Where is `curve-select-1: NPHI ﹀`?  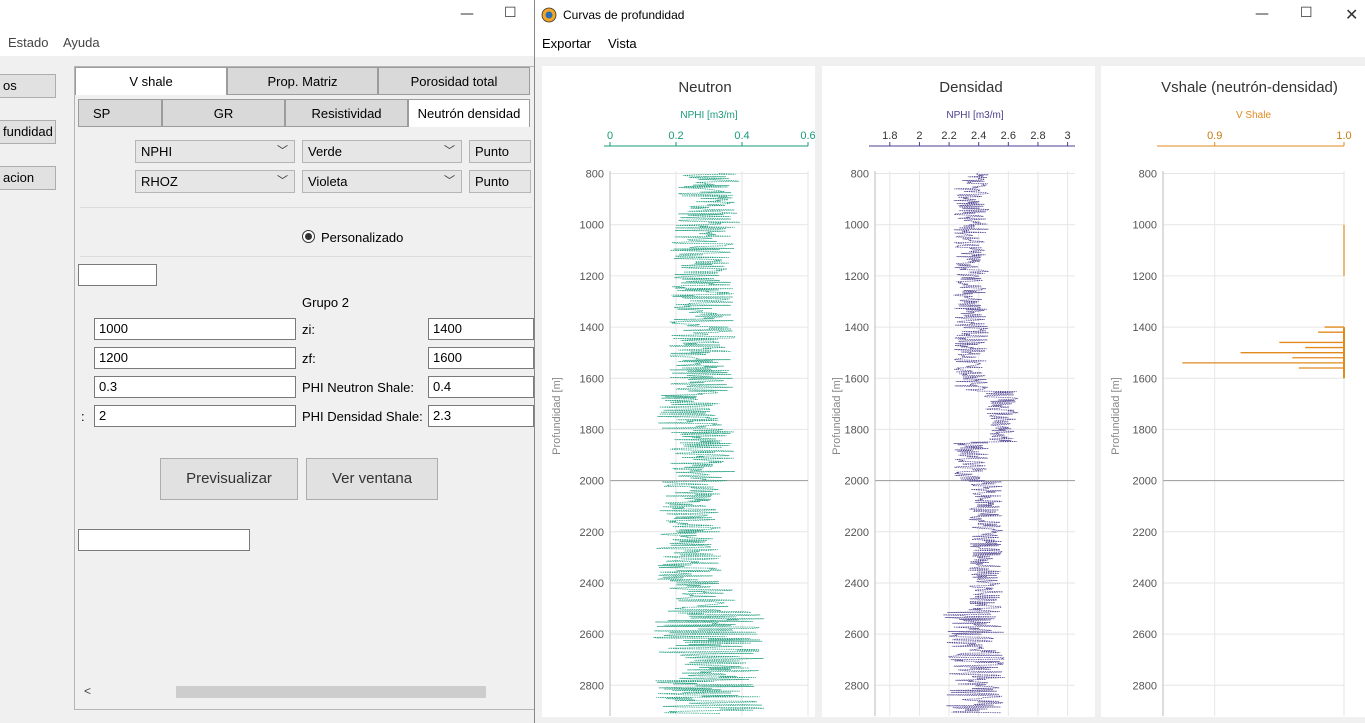 curve-select-1: NPHI ﹀ is located at coordinates (215, 151).